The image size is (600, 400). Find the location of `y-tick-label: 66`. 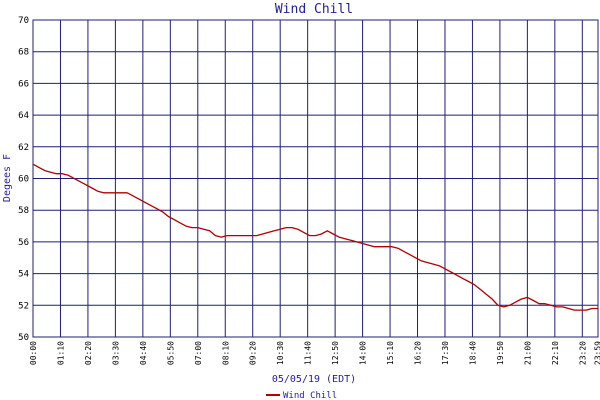

y-tick-label: 66 is located at coordinates (23, 84).